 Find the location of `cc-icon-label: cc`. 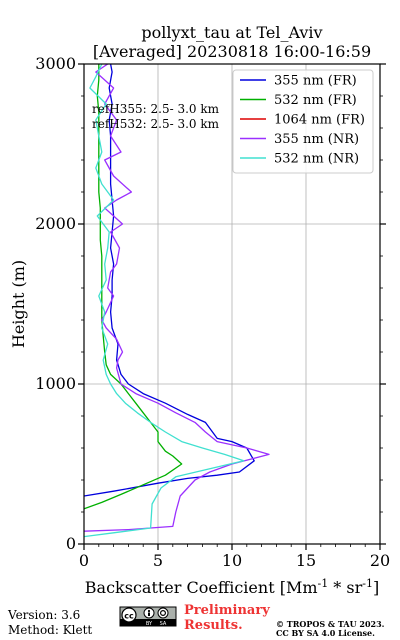

cc-icon-label: cc is located at coordinates (129, 616).